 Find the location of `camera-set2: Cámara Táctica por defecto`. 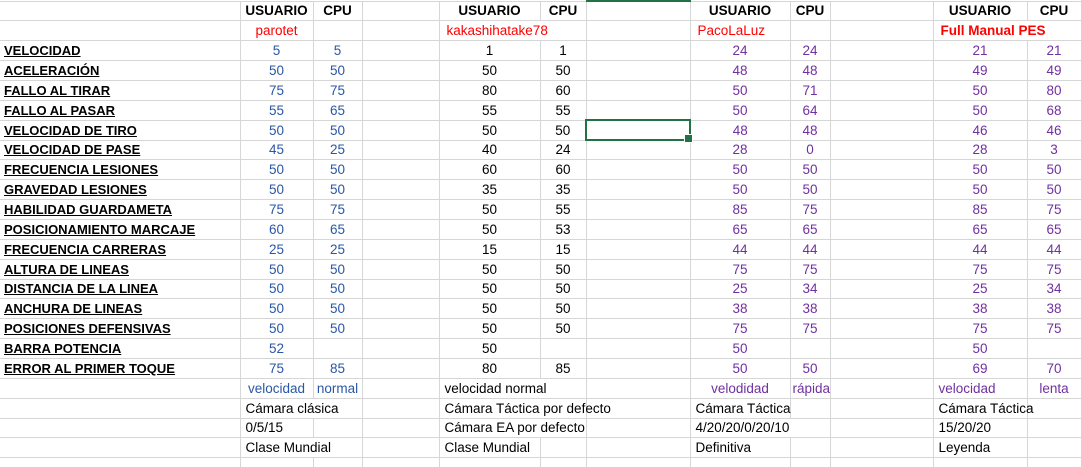

camera-set2: Cámara Táctica por defecto is located at coordinates (525, 408).